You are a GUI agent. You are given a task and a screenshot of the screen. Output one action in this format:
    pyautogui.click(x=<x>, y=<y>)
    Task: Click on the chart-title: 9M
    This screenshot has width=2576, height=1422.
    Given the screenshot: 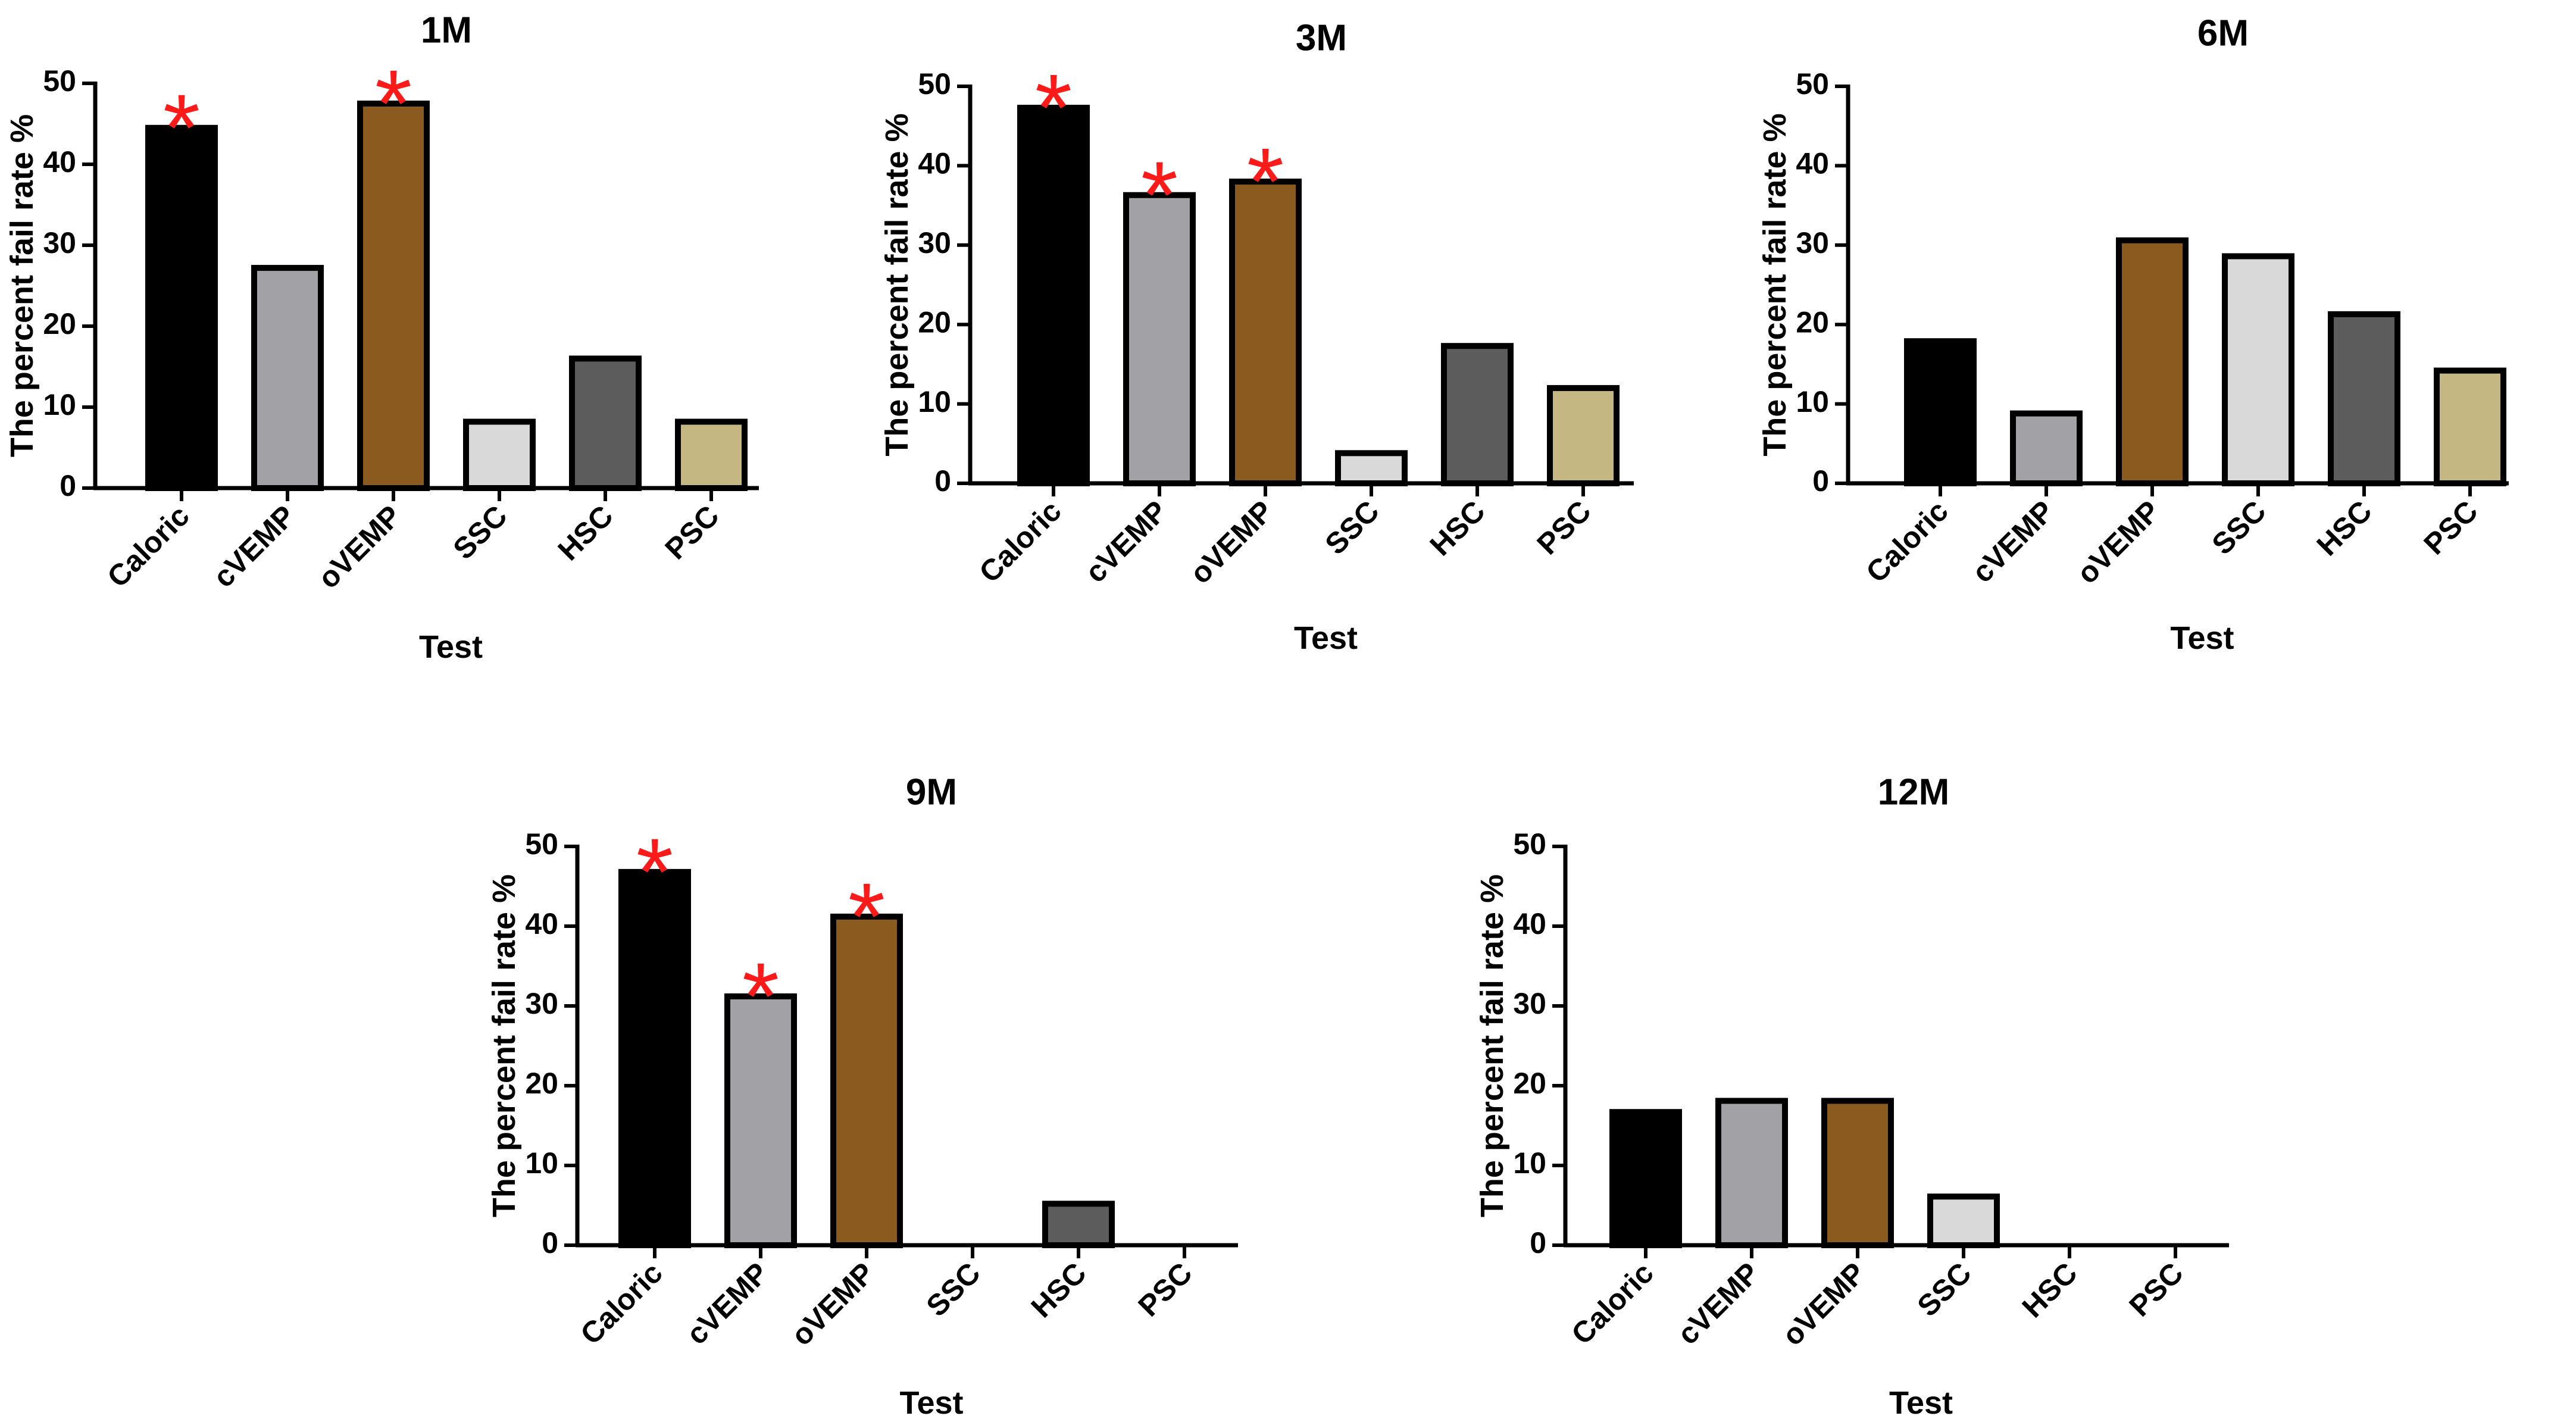 What is the action you would take?
    pyautogui.click(x=931, y=791)
    